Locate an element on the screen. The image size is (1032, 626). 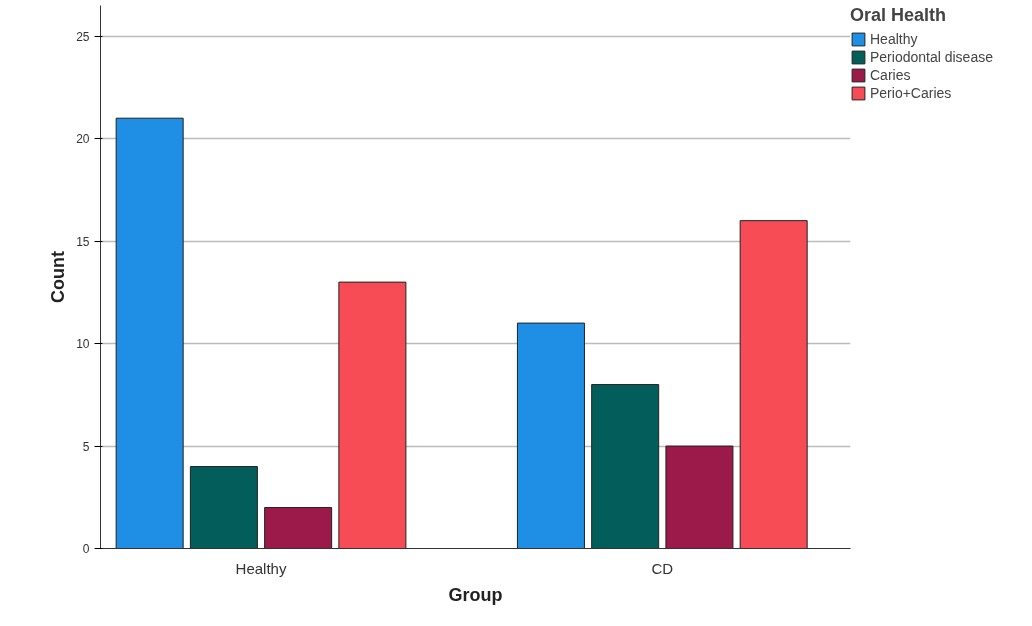
y-tick-label: 15 is located at coordinates (83, 241).